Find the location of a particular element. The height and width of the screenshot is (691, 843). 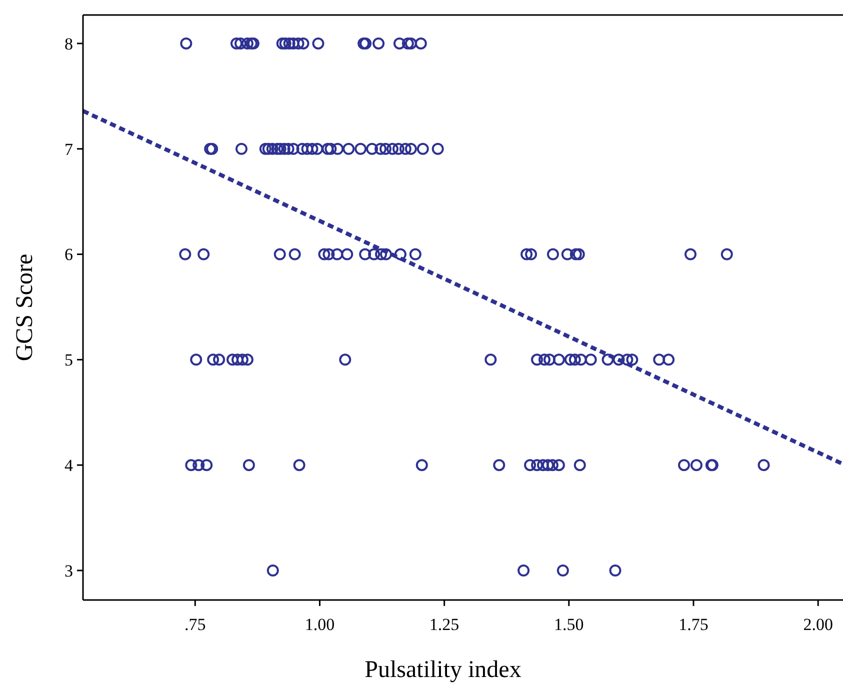

y-tick-label: 4 is located at coordinates (69, 466).